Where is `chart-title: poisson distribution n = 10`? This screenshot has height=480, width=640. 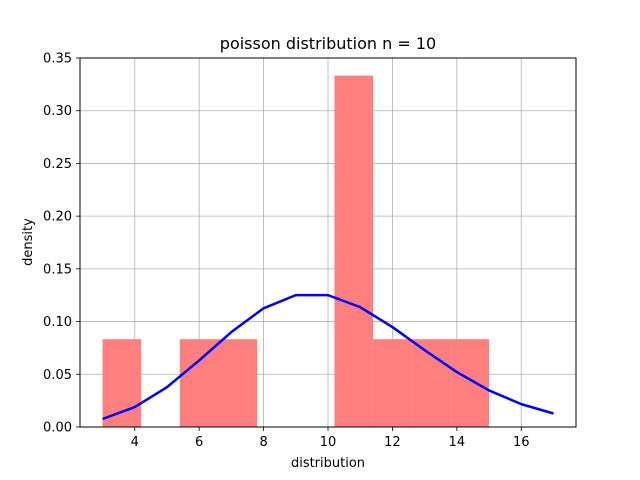
chart-title: poisson distribution n = 10 is located at coordinates (328, 43).